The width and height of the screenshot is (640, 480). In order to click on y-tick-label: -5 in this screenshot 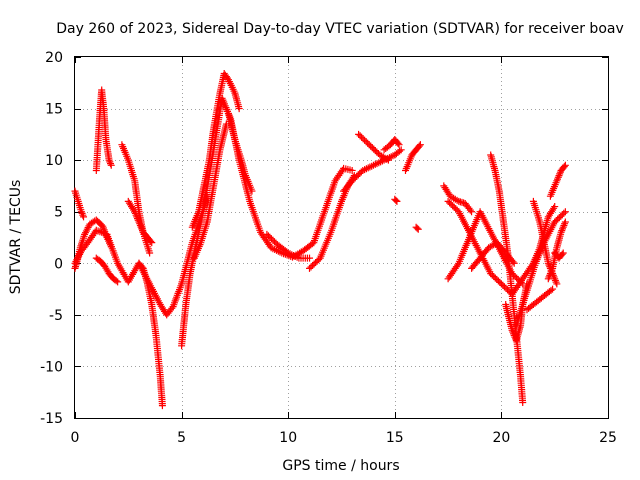, I will do `click(56, 316)`.